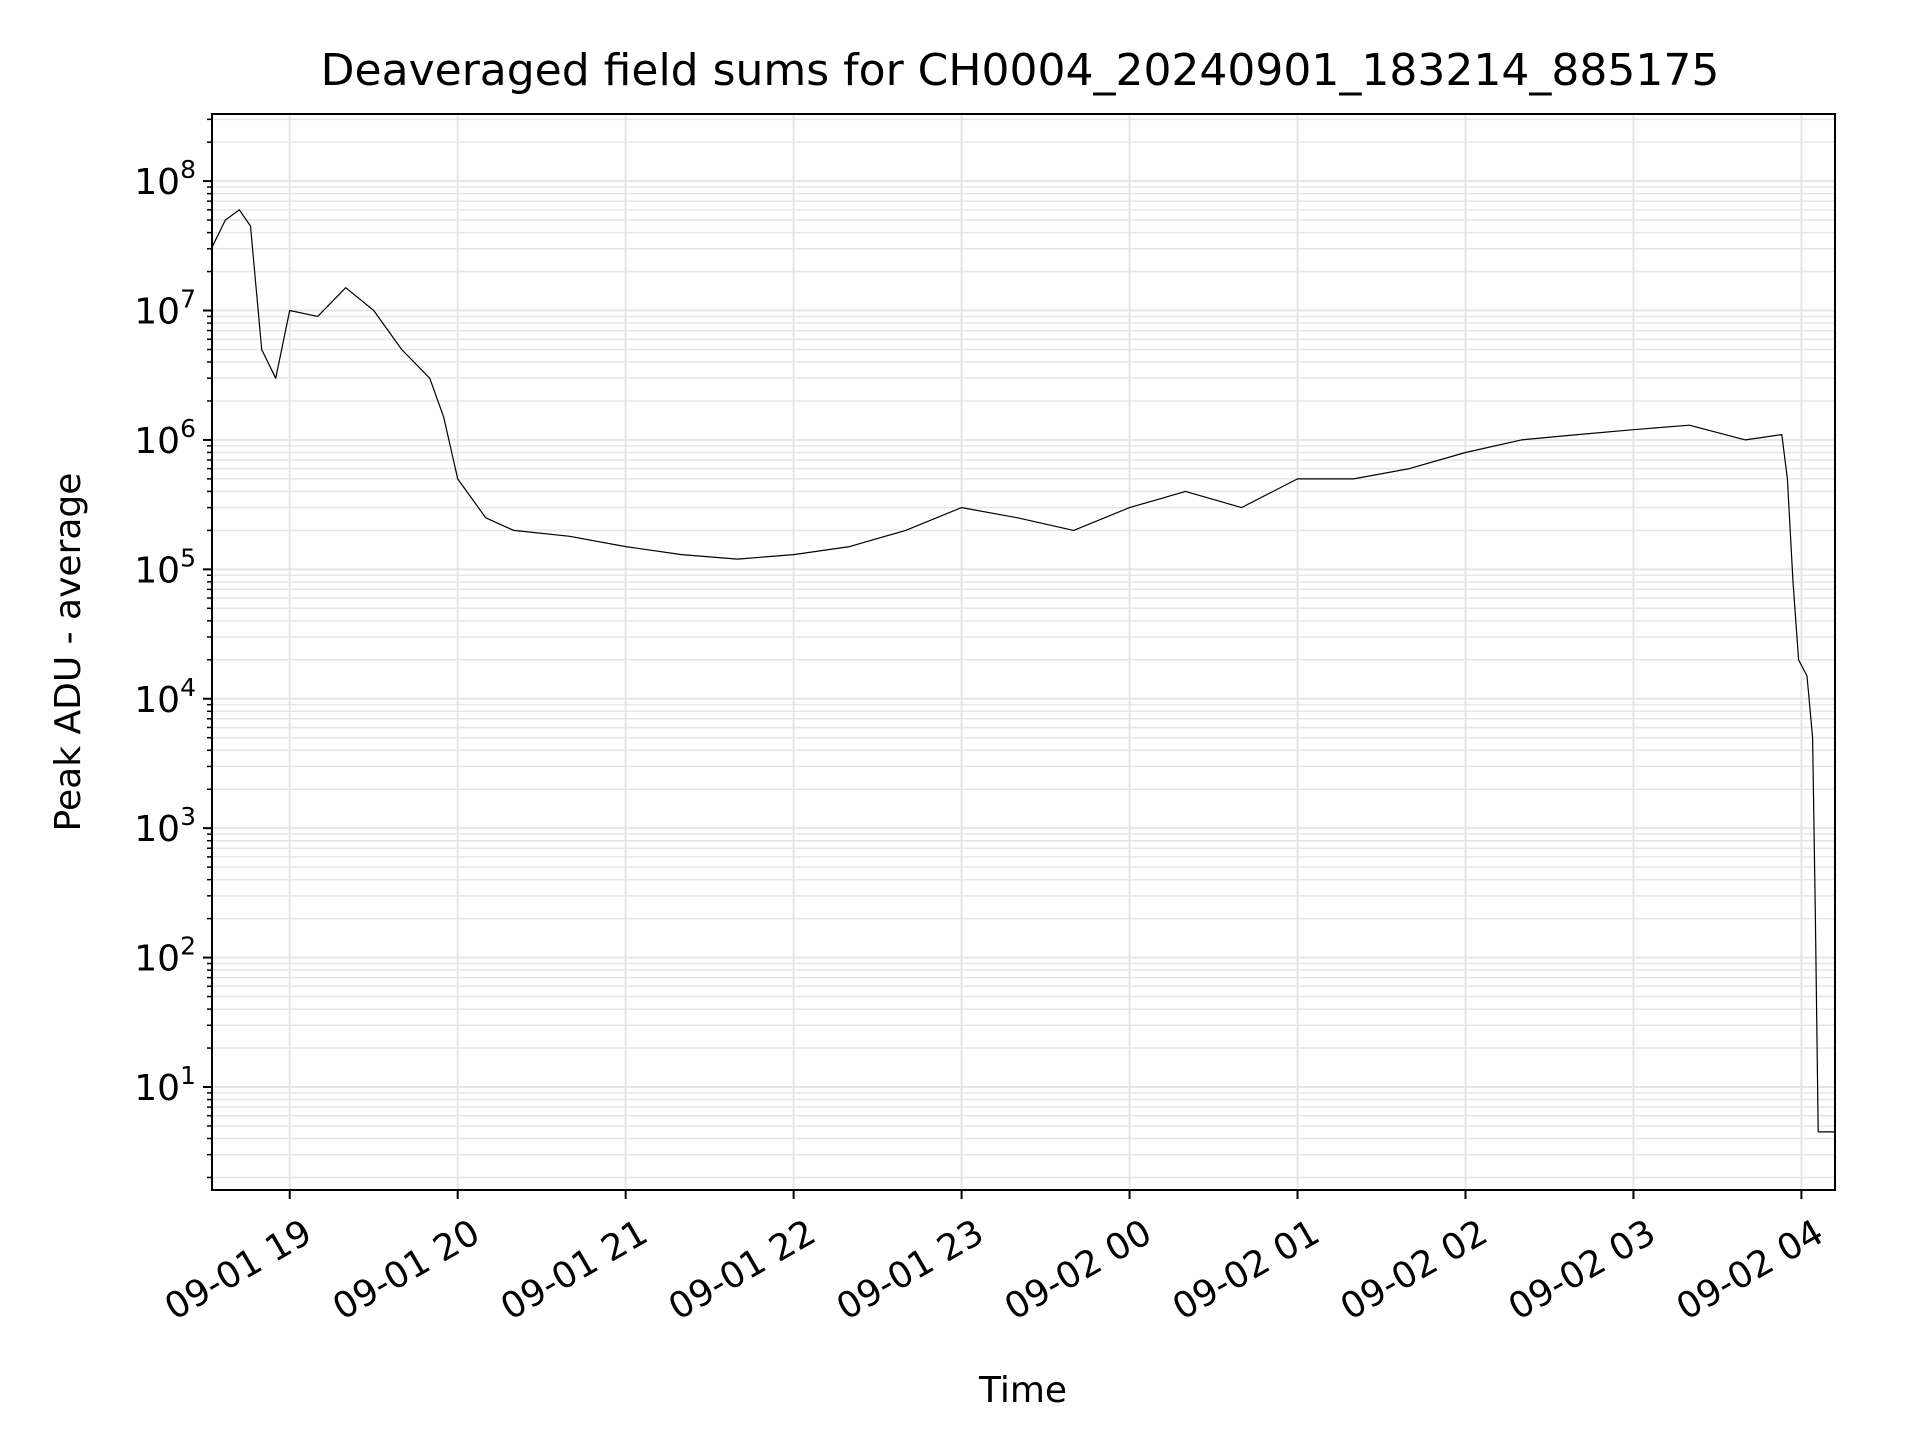  Describe the element at coordinates (165, 826) in the screenshot. I see `y-tick-label: 10³` at that location.